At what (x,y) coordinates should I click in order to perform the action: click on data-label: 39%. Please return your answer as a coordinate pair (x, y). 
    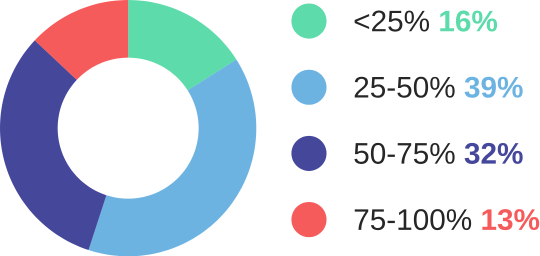
    Looking at the image, I should click on (493, 87).